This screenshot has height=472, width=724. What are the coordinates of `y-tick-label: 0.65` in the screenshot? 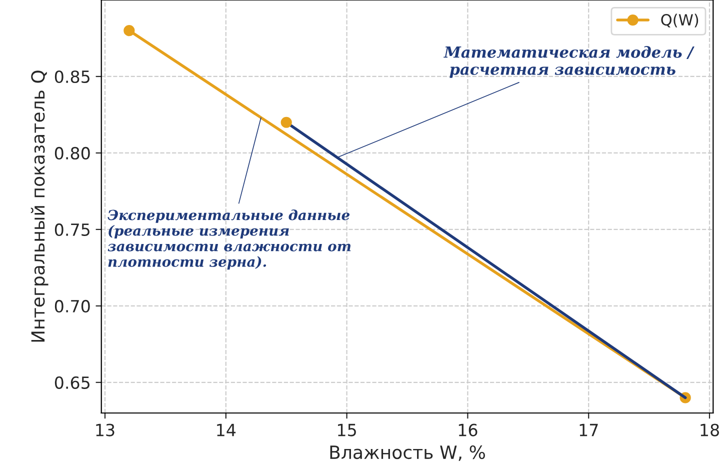 It's located at (72, 382).